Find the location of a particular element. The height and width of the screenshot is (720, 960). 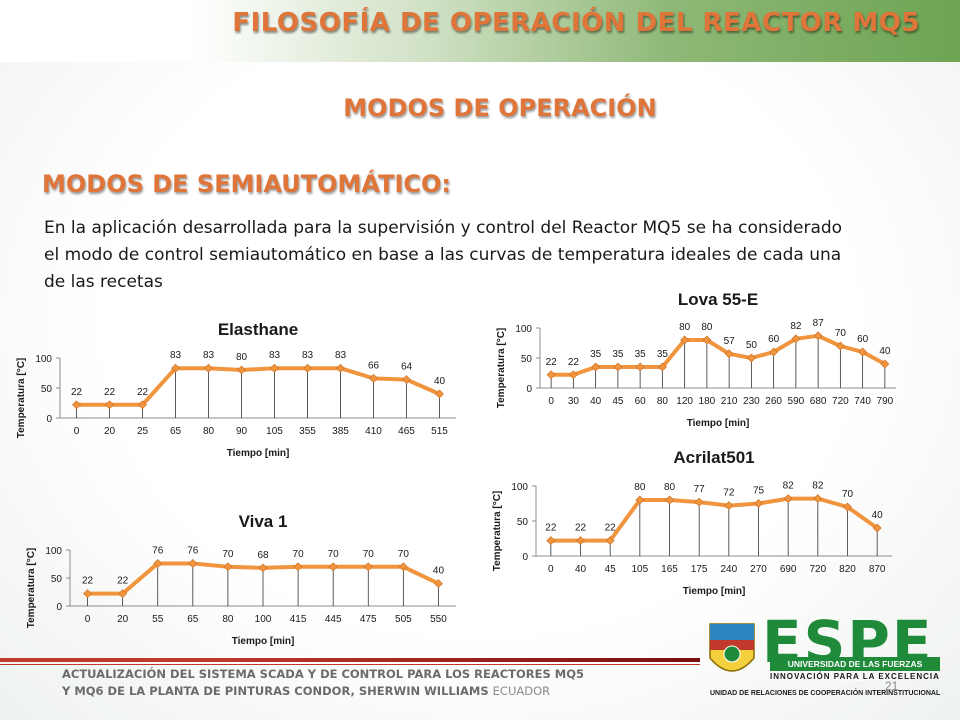

y-tick-label-elasthane: 100 is located at coordinates (43, 359).